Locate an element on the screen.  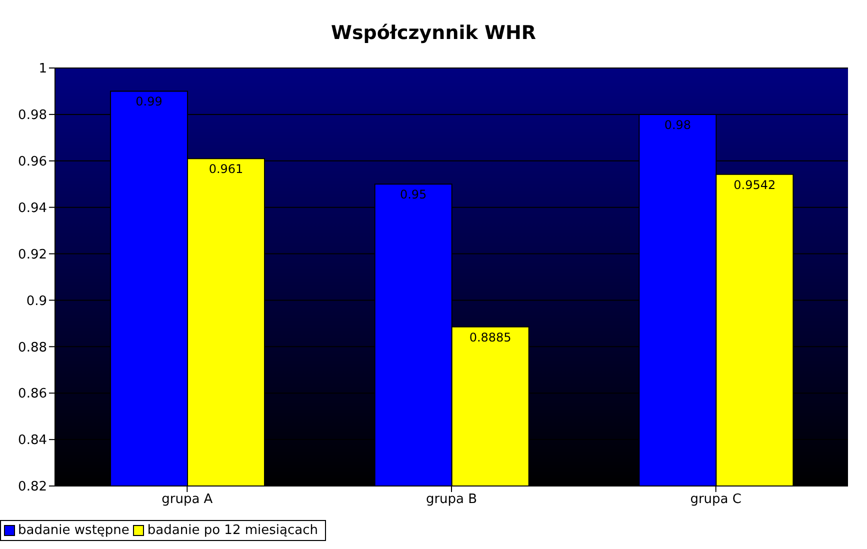
data-label: 0.8885 is located at coordinates (490, 337).